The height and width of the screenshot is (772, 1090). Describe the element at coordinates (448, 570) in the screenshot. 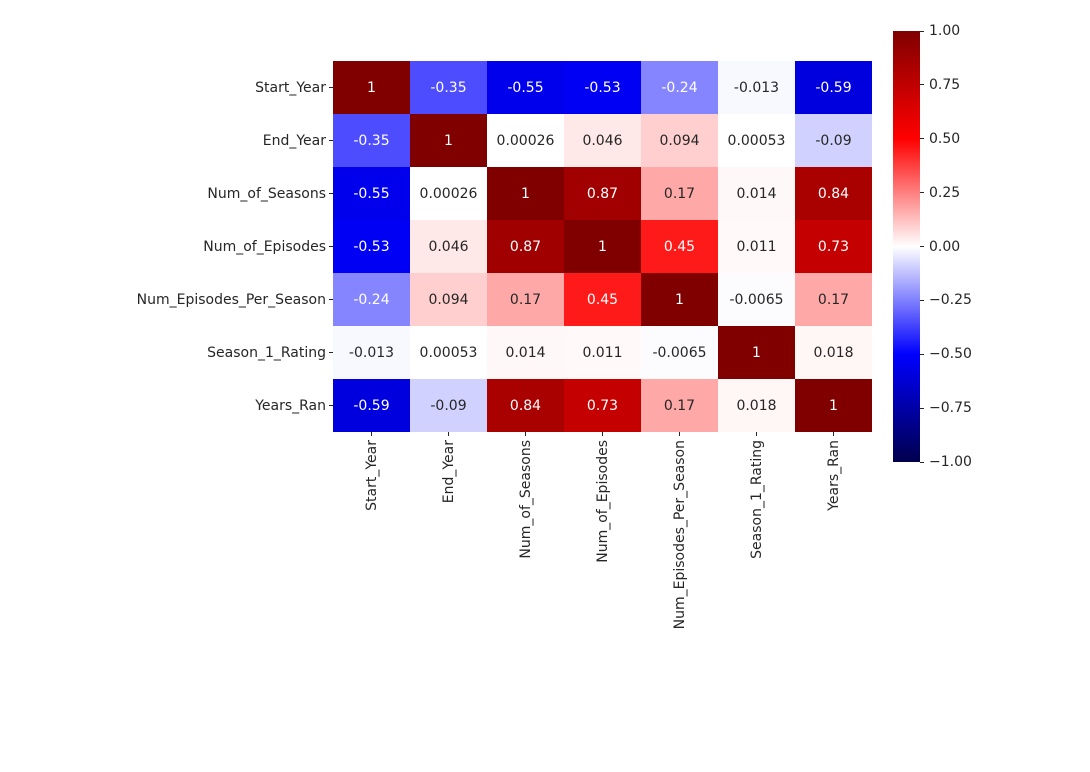

I see `x-tick-label-cell: End_Year` at that location.